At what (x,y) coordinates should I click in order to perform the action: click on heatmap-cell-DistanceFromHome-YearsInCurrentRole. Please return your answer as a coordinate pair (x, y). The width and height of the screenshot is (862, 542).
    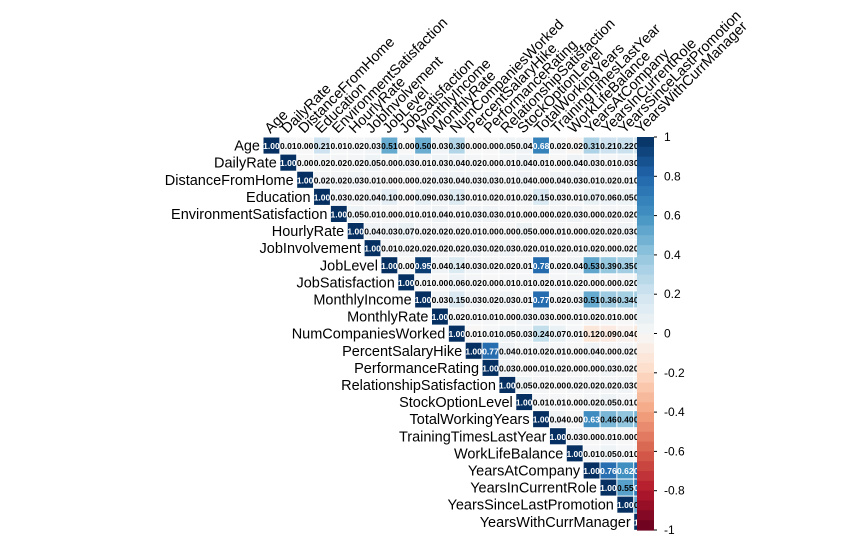
    Looking at the image, I should click on (608, 179).